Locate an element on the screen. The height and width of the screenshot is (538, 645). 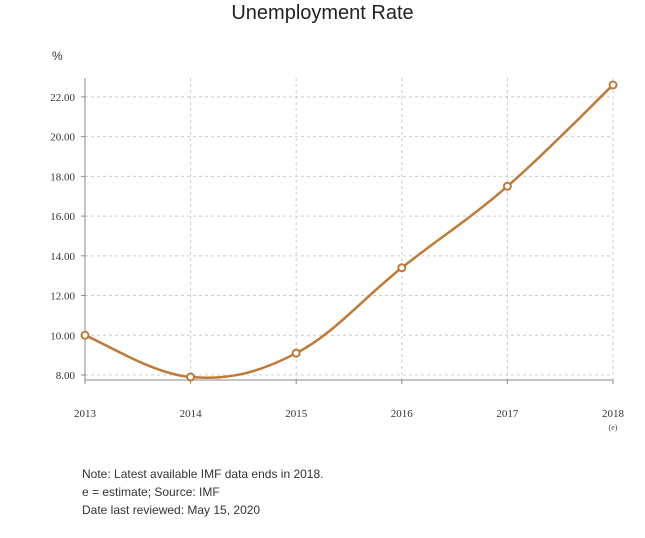
x-tick-label: 2015 is located at coordinates (296, 414).